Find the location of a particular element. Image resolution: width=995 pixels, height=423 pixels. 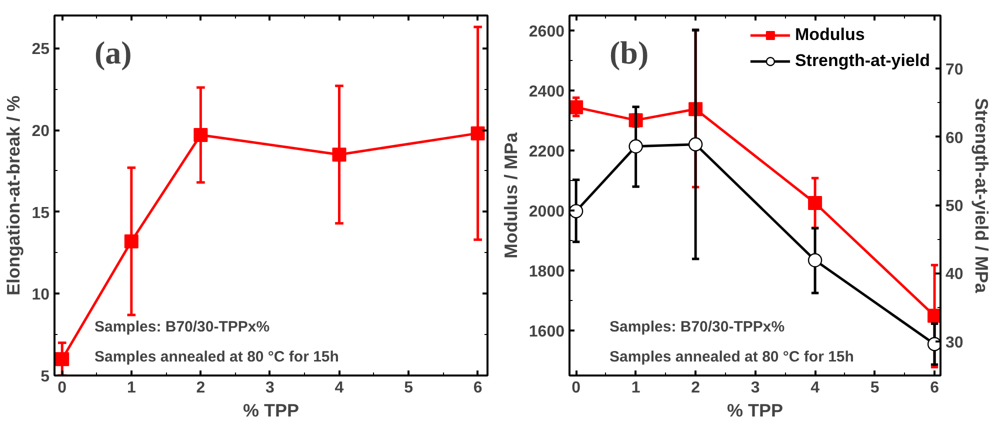

y2-tick-label: 70 is located at coordinates (955, 70).